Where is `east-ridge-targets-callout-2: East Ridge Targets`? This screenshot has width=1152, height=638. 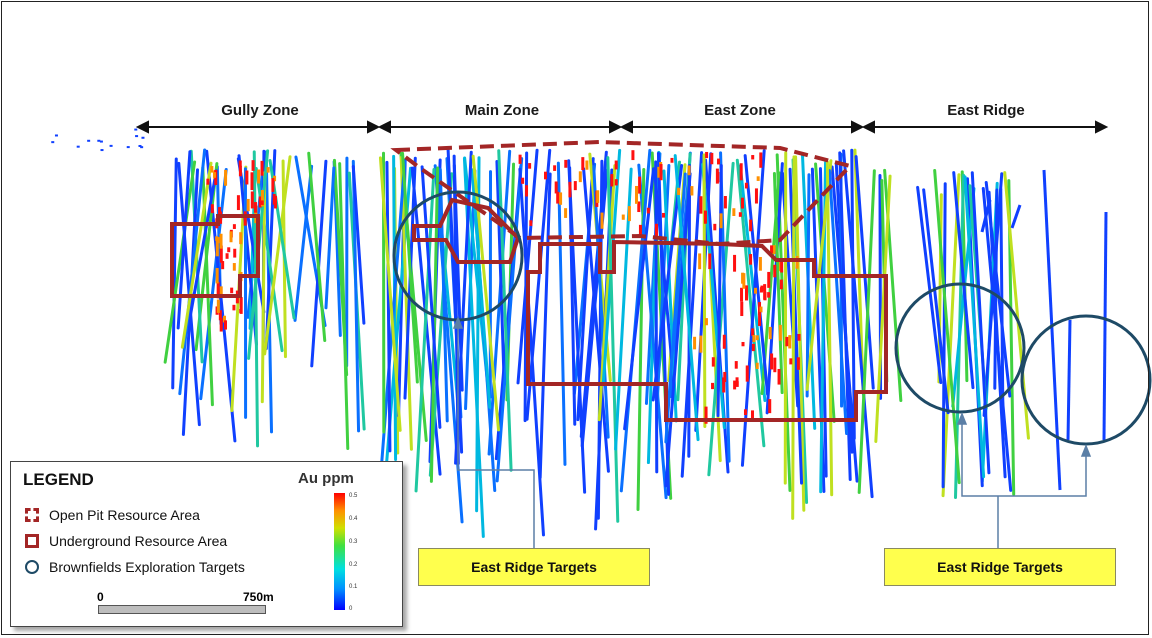
east-ridge-targets-callout-2: East Ridge Targets is located at coordinates (1000, 567).